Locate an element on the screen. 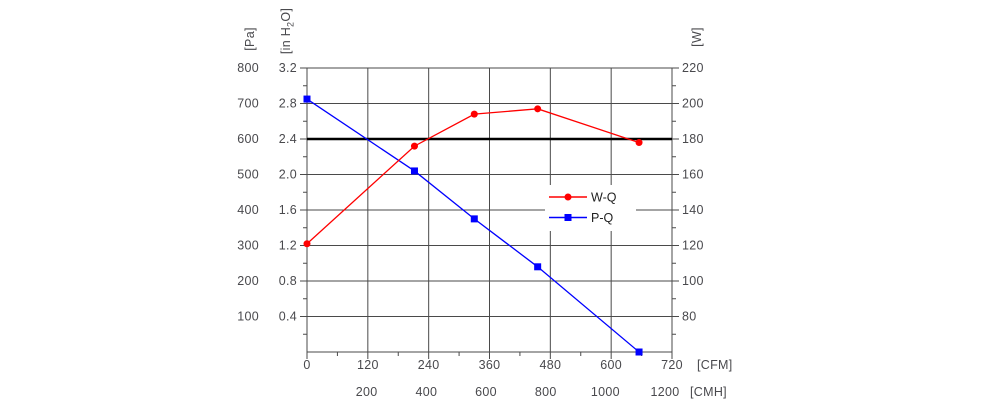 This screenshot has height=408, width=981. cmh-axis-unit-label: [CMH] is located at coordinates (708, 392).